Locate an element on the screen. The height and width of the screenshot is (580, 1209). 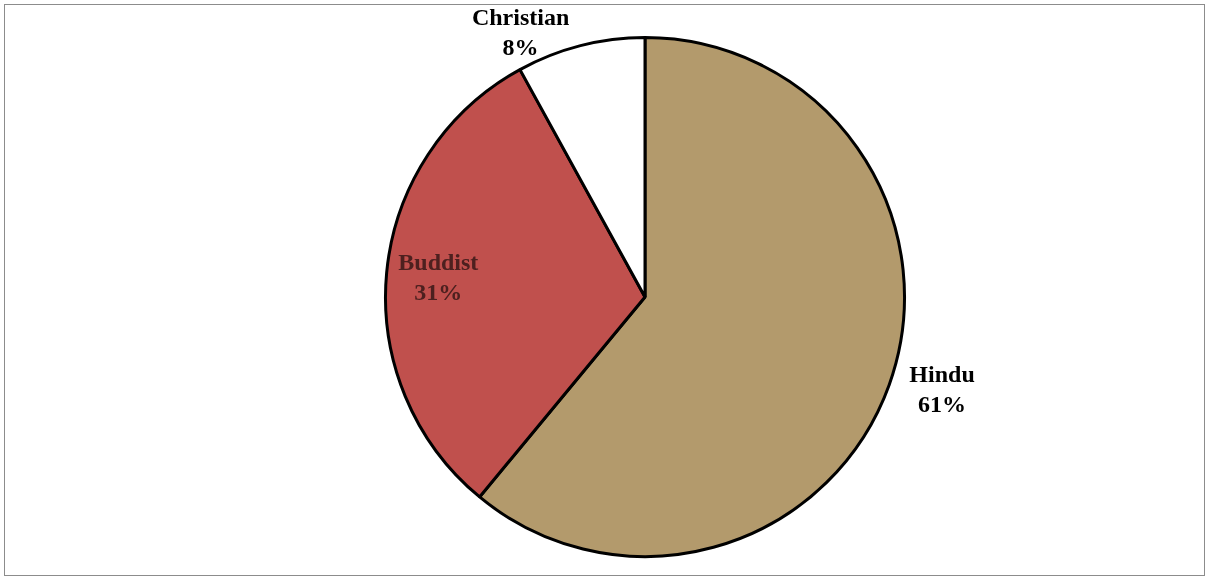
slice-label: Buddist is located at coordinates (438, 261).